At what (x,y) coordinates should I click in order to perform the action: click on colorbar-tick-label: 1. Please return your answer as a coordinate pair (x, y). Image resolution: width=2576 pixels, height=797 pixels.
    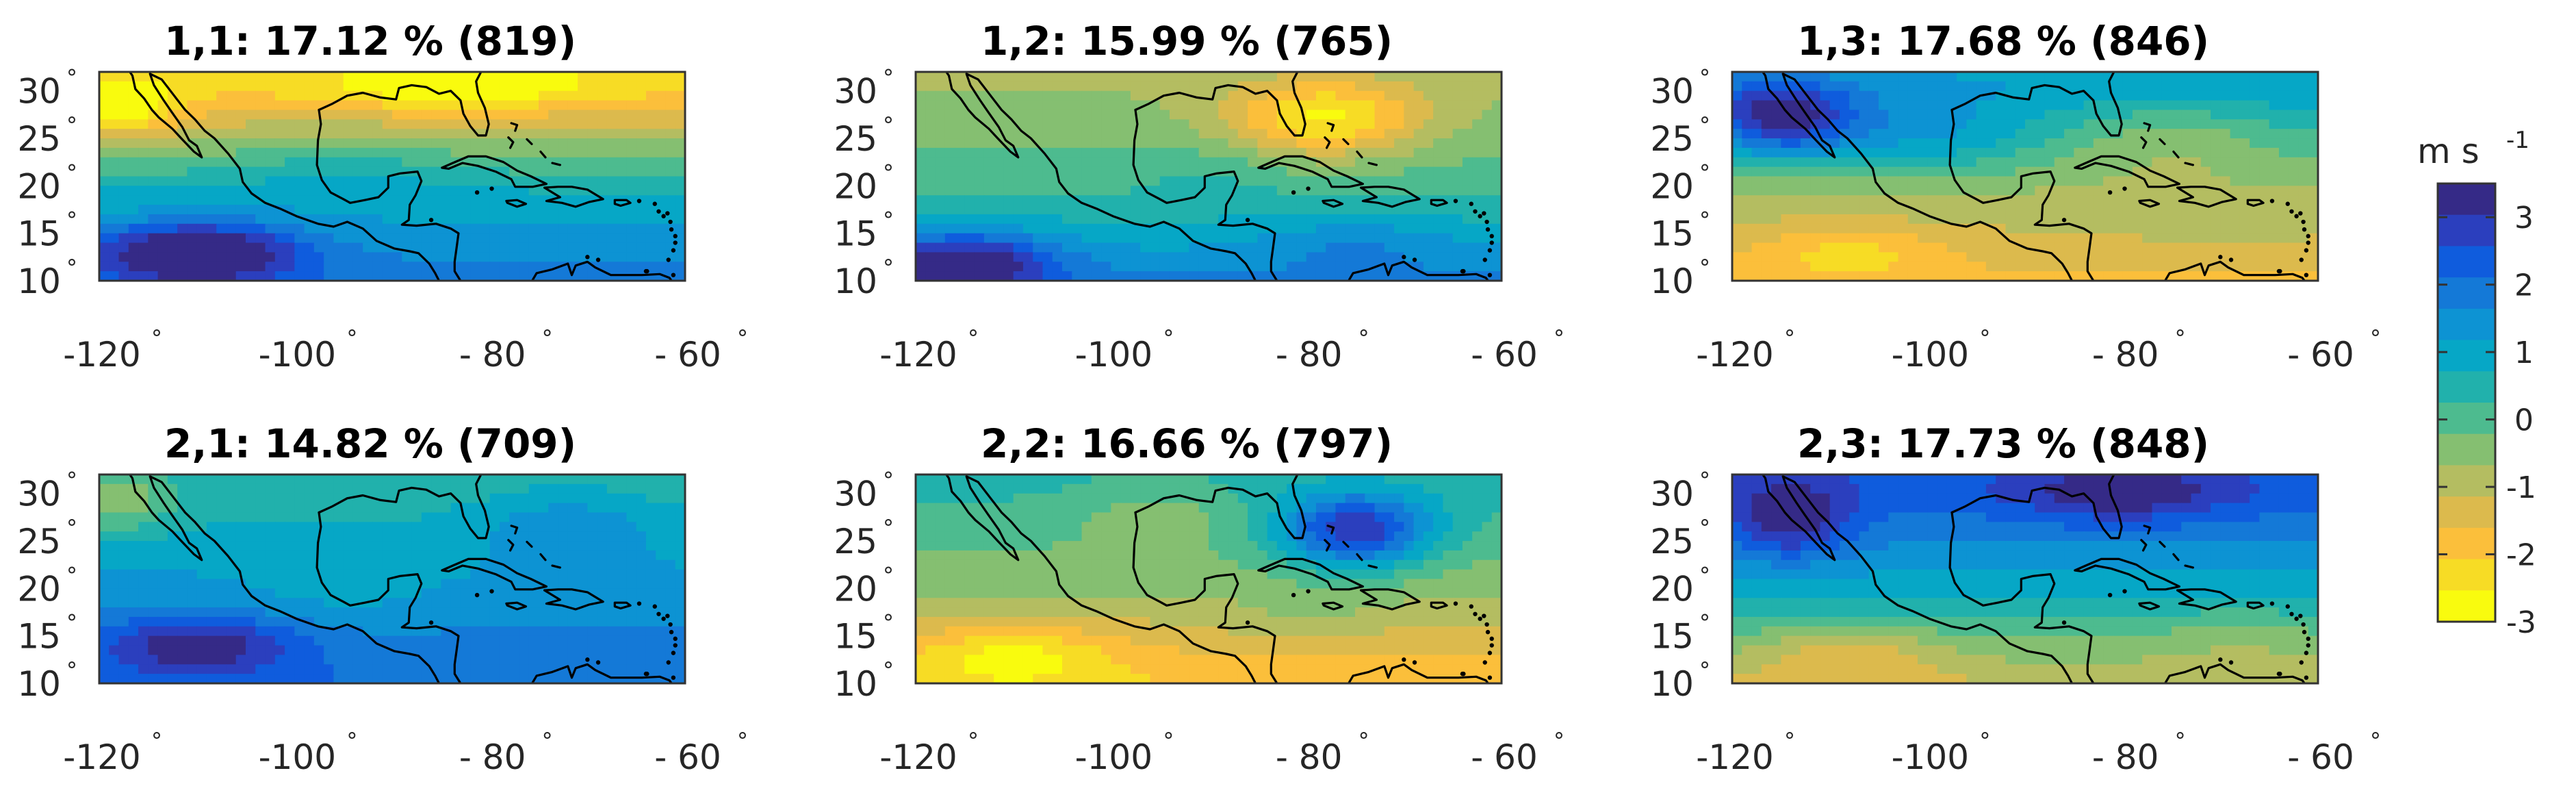
    Looking at the image, I should click on (2524, 353).